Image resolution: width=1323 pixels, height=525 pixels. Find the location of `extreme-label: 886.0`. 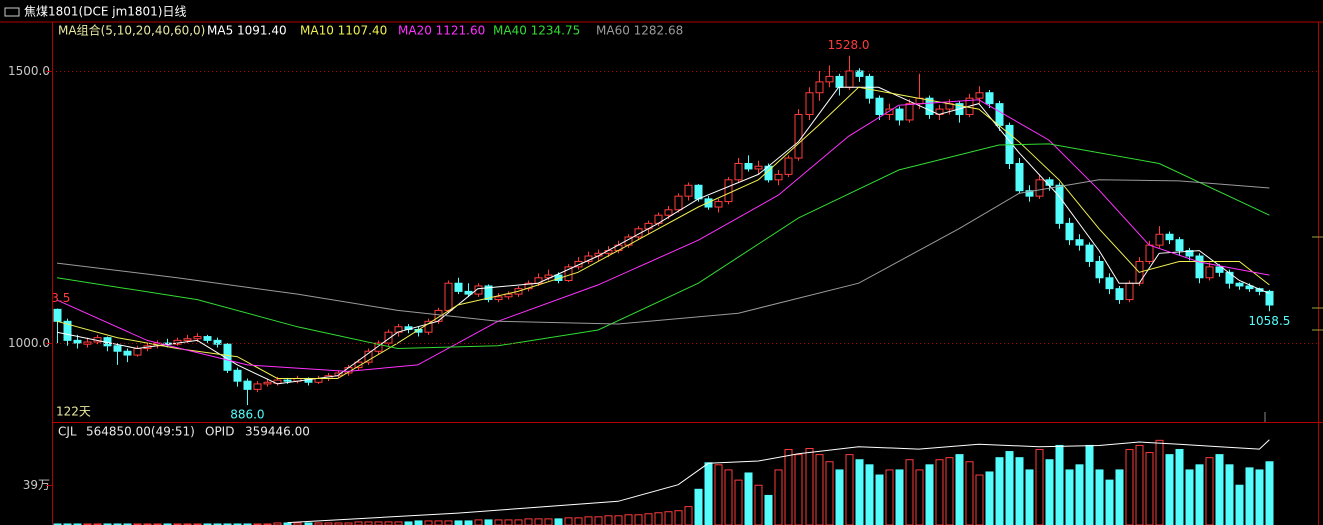

extreme-label: 886.0 is located at coordinates (247, 415).